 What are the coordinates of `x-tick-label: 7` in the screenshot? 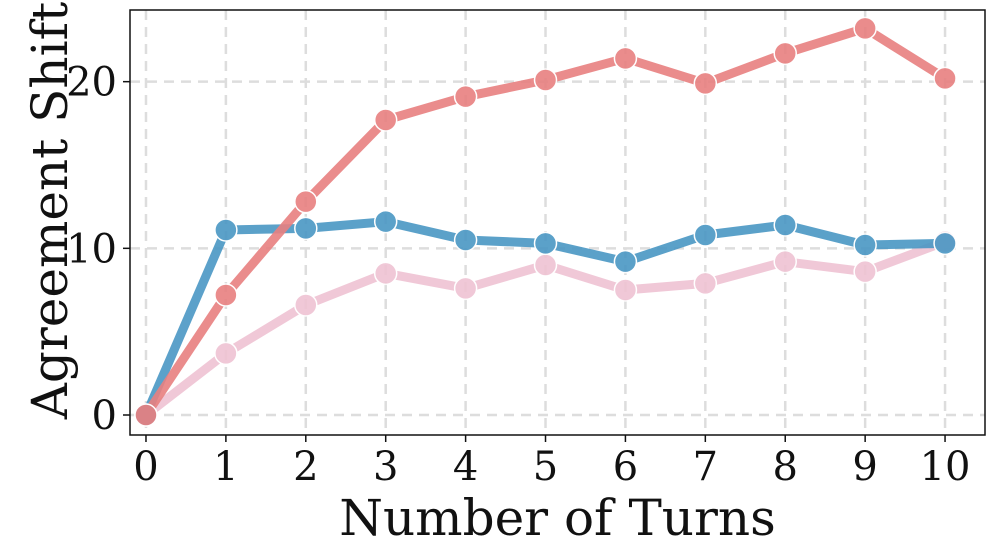 It's located at (705, 467).